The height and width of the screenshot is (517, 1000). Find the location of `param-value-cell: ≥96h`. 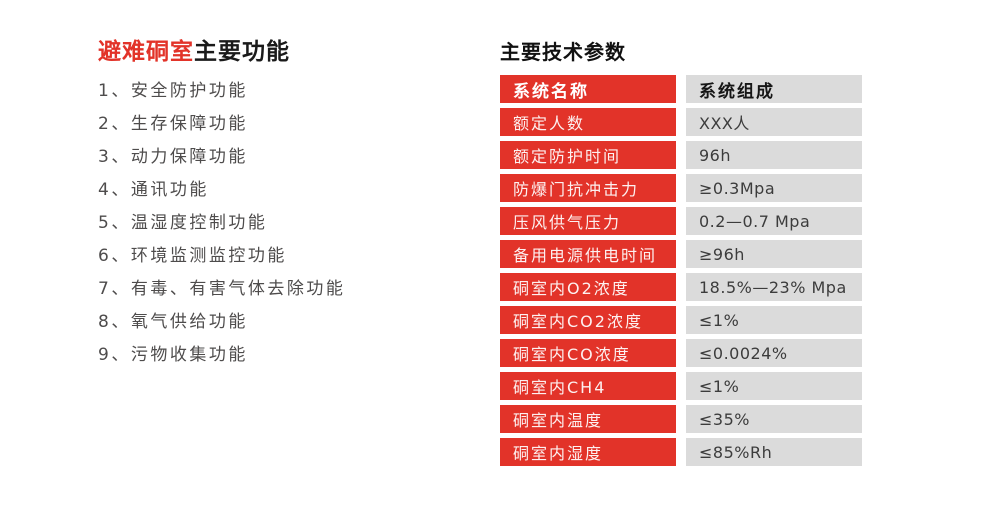

param-value-cell: ≥96h is located at coordinates (774, 254).